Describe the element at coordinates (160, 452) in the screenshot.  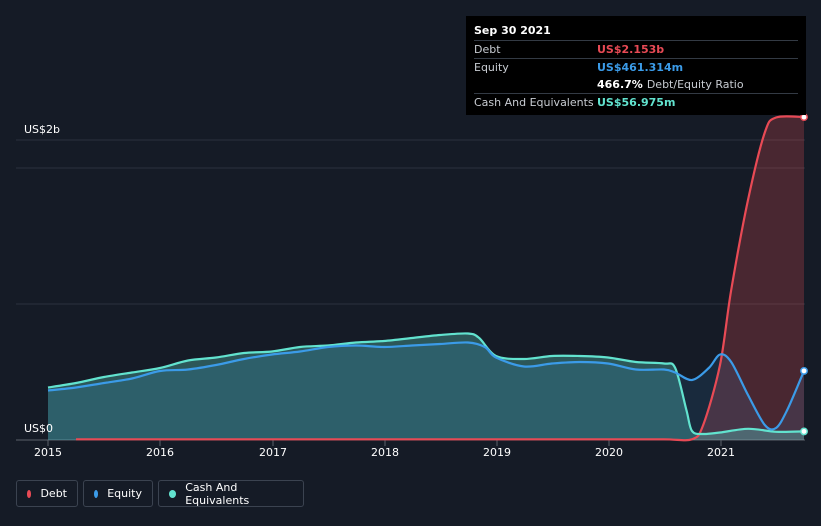
I see `x-tick-2016: 2016` at that location.